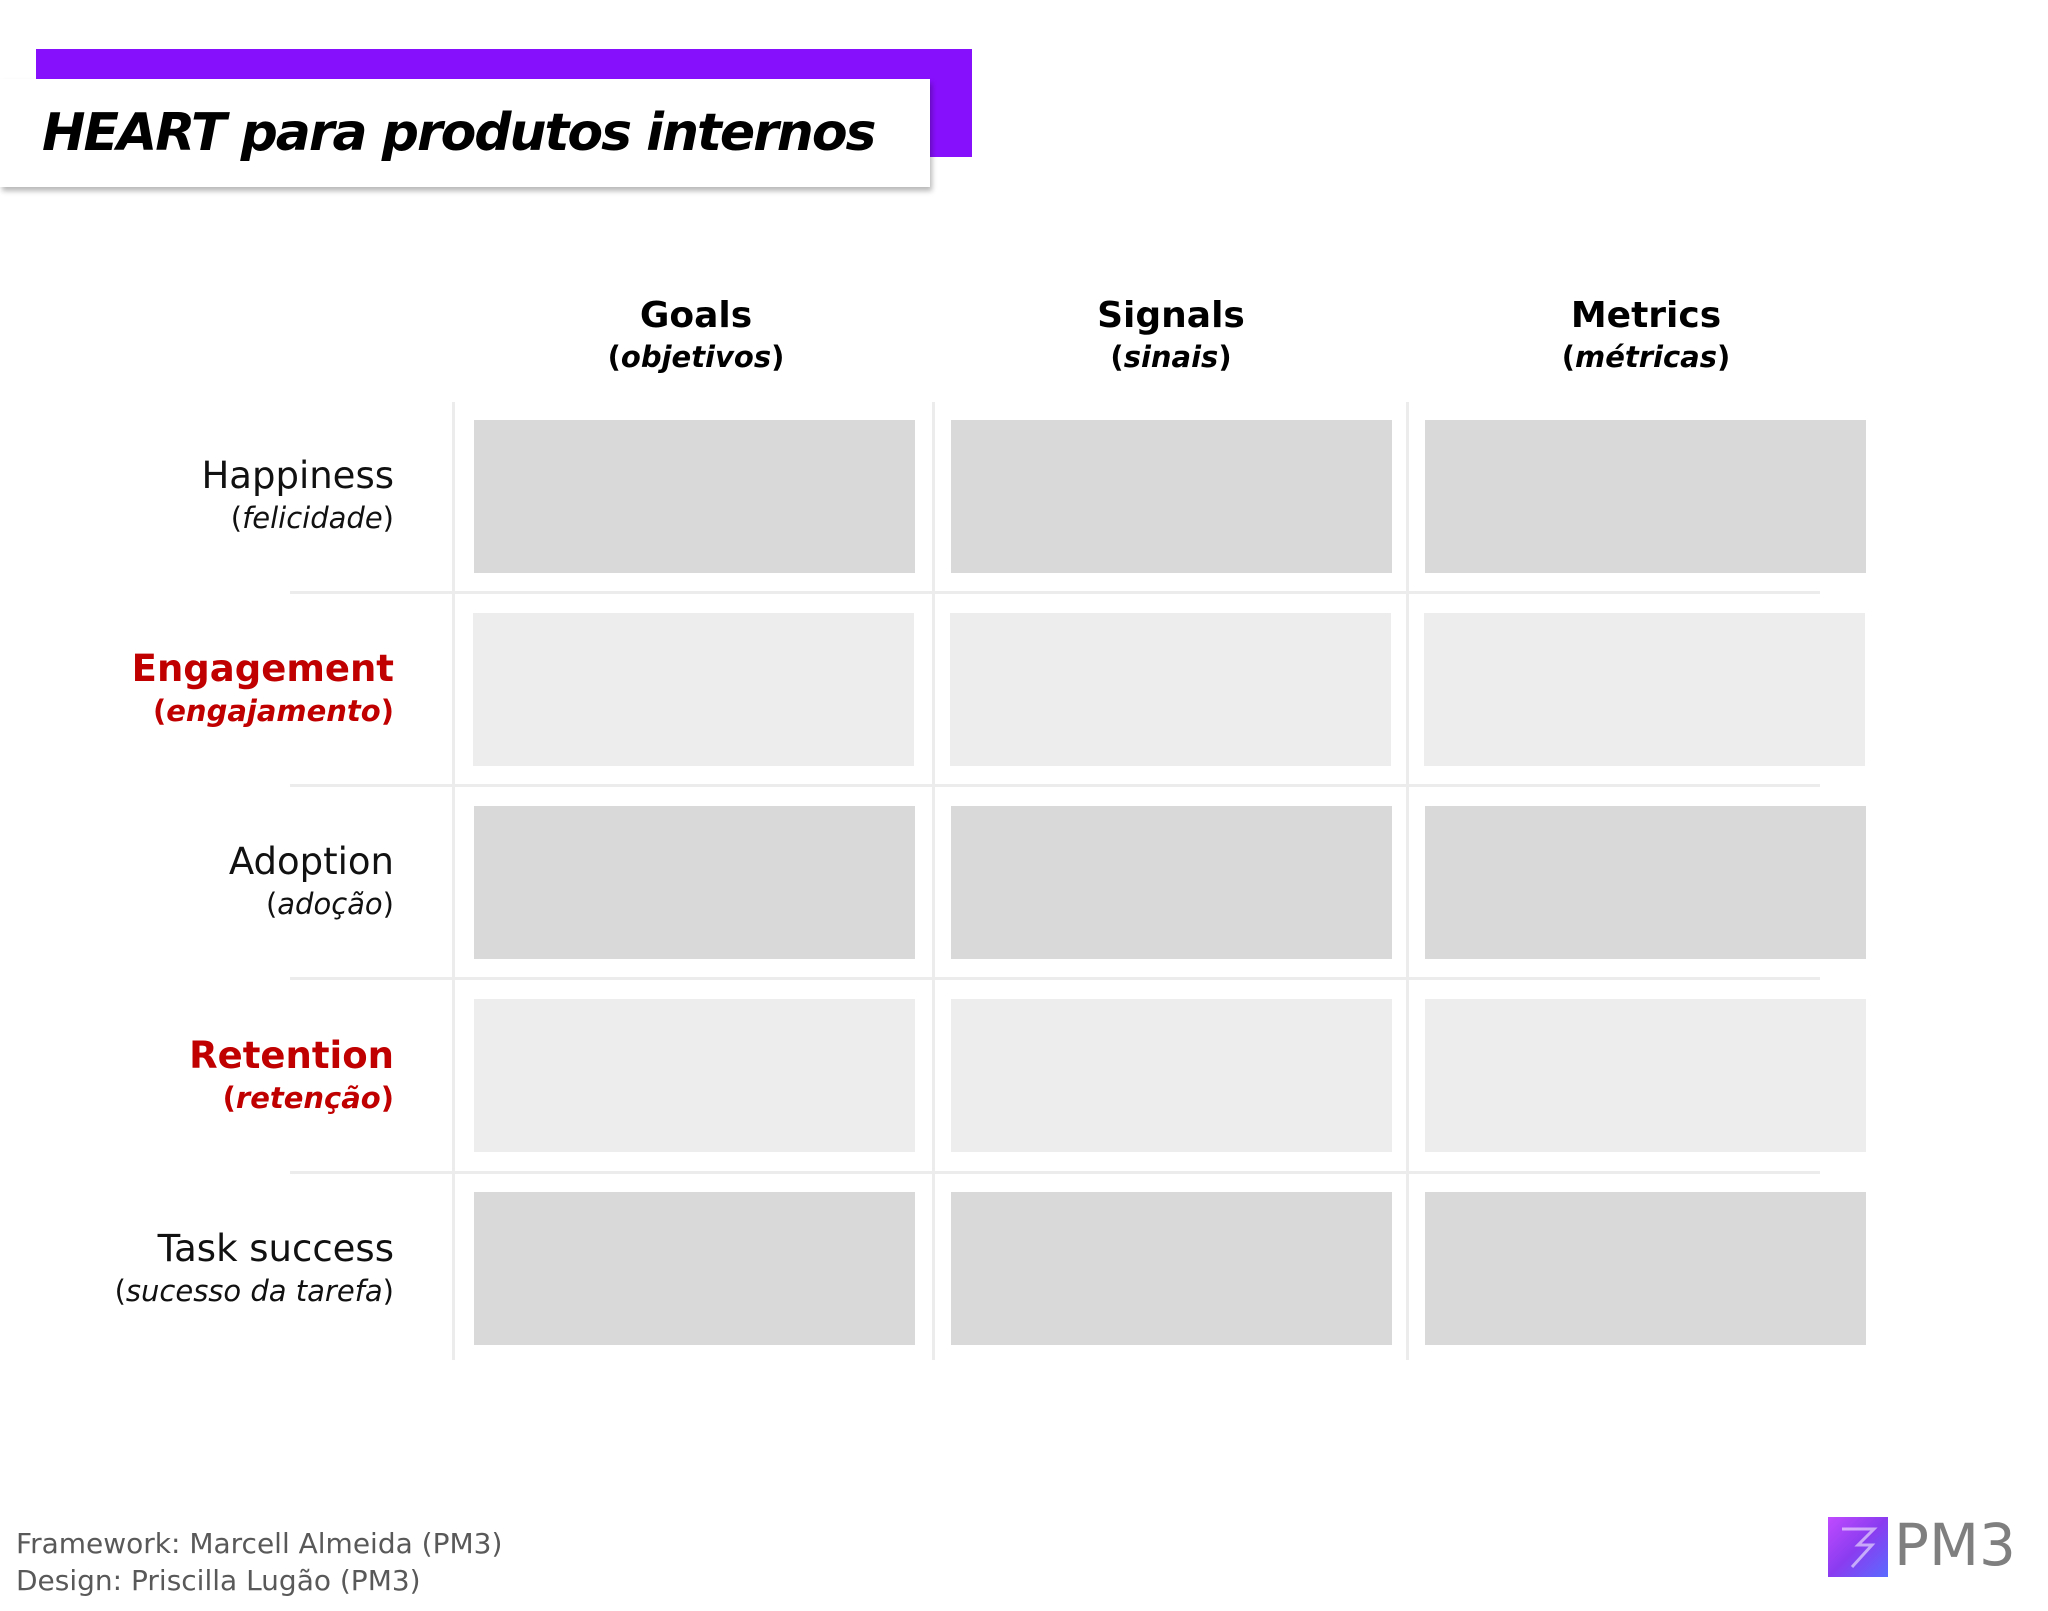 This screenshot has height=1611, width=2048. I want to click on row-label-translation: (sucesso da tarefa), so click(254, 1291).